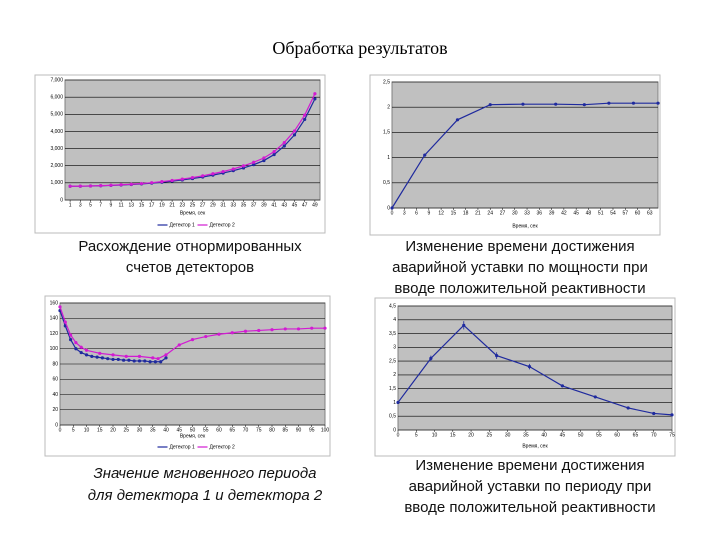 This screenshot has height=540, width=720. What do you see at coordinates (529, 465) in the screenshot?
I see `chart-caption: Изменение времени достижения` at bounding box center [529, 465].